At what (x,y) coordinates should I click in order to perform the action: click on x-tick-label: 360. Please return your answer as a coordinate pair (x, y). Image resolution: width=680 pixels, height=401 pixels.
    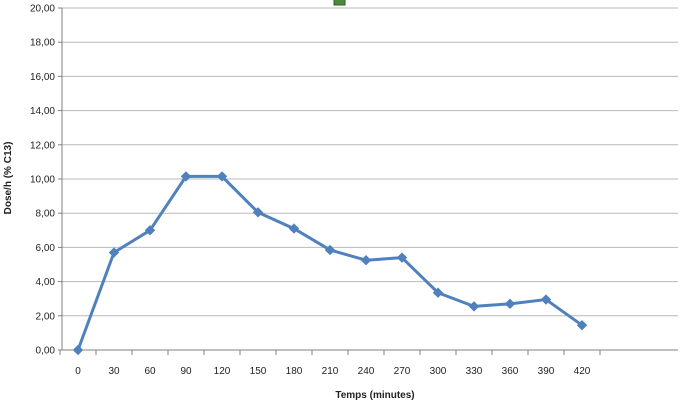
    Looking at the image, I should click on (510, 371).